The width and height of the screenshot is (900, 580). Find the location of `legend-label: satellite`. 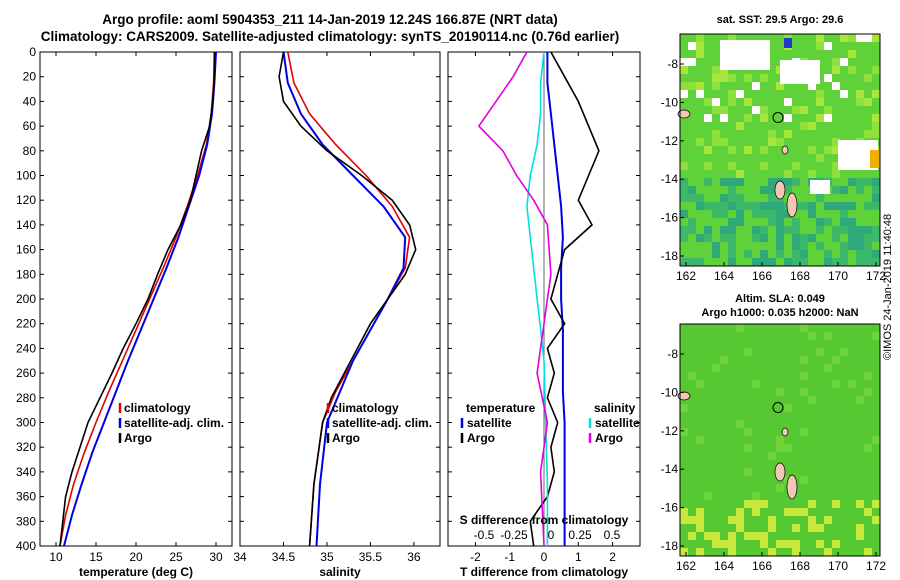

legend-label: satellite is located at coordinates (489, 423).